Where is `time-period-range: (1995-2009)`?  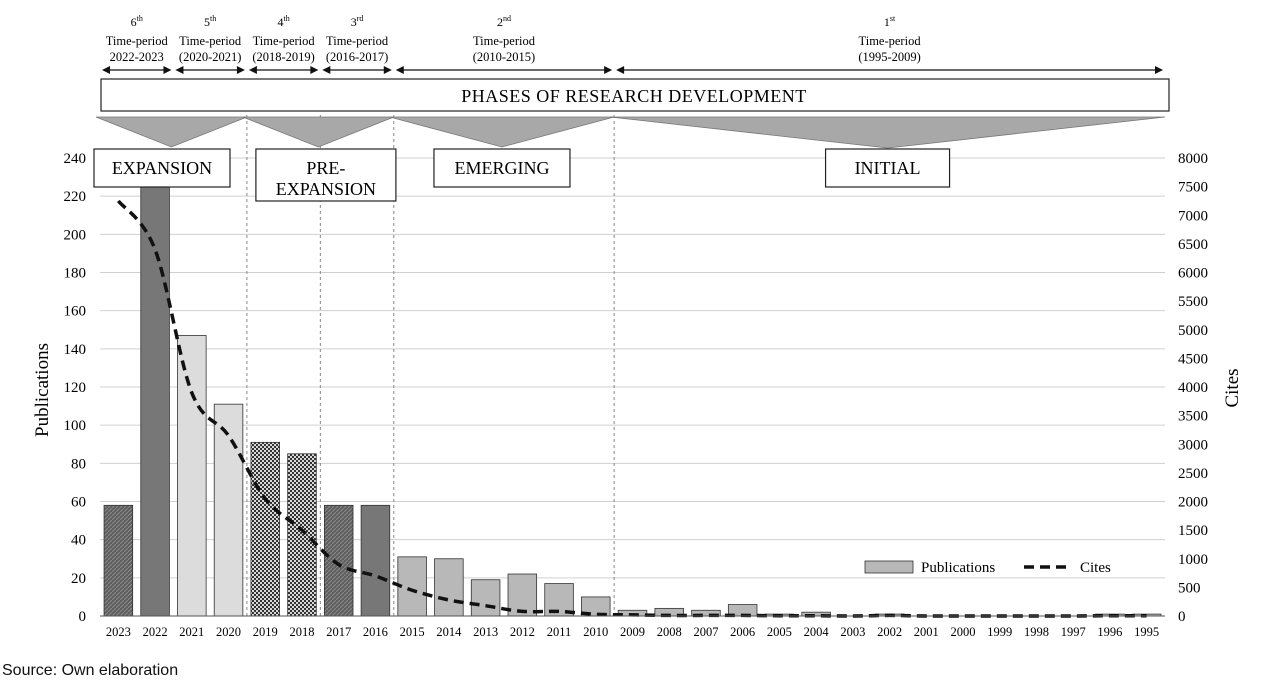 time-period-range: (1995-2009) is located at coordinates (889, 57).